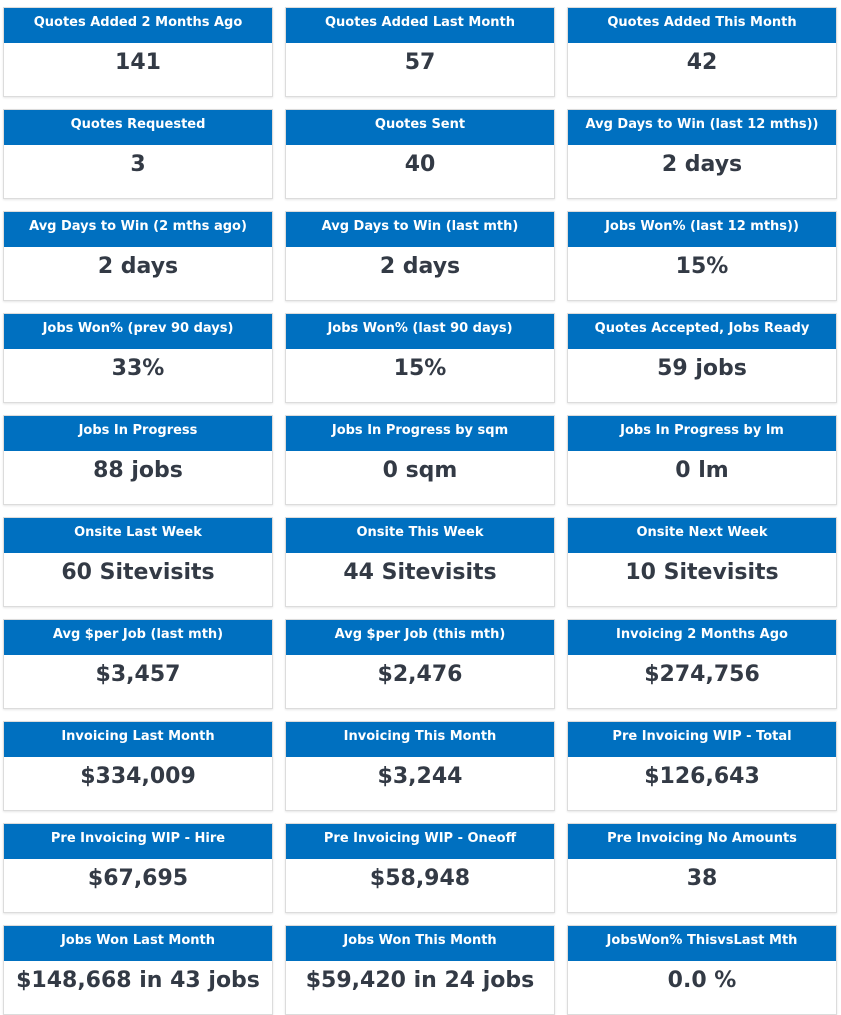  I want to click on kpi-card-value: $274,756, so click(702, 674).